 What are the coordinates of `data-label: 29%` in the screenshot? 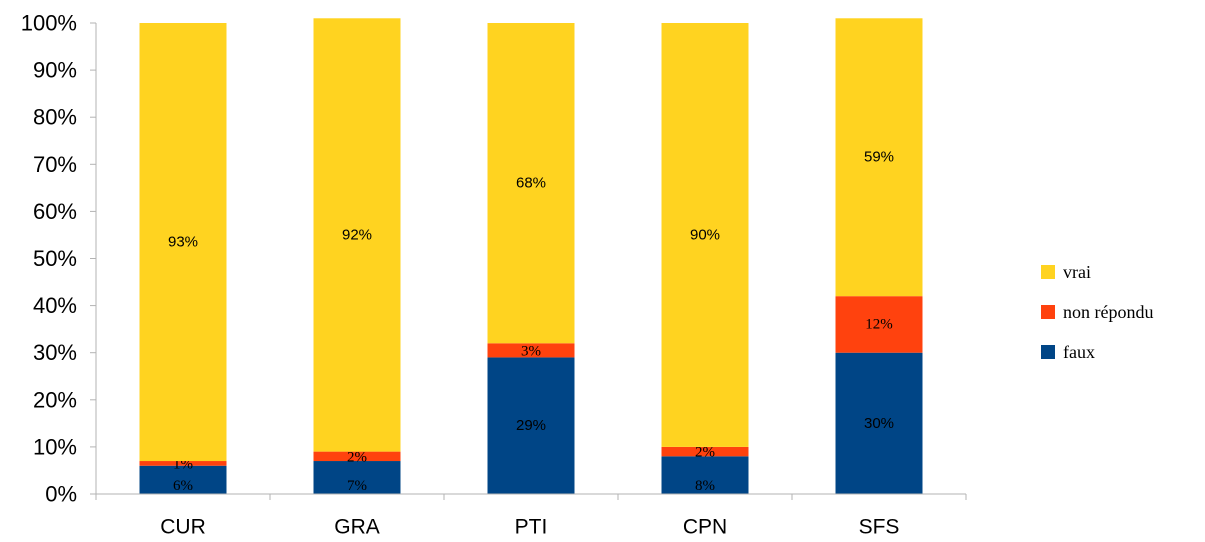 It's located at (531, 425).